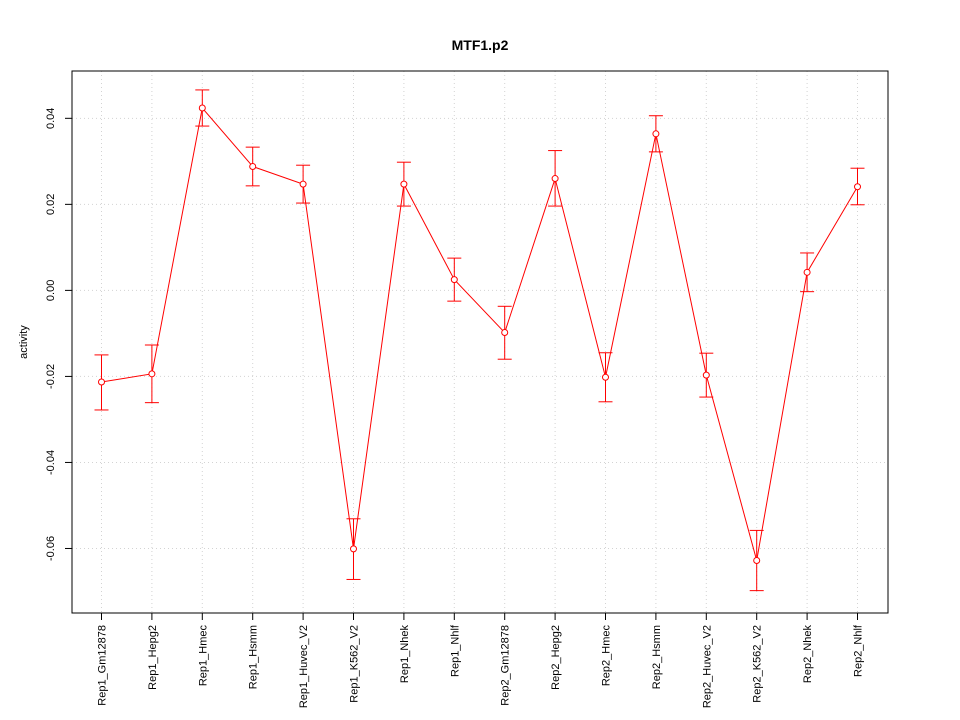 The width and height of the screenshot is (960, 720). I want to click on x-tick-label: Rep1_K562_V2, so click(355, 664).